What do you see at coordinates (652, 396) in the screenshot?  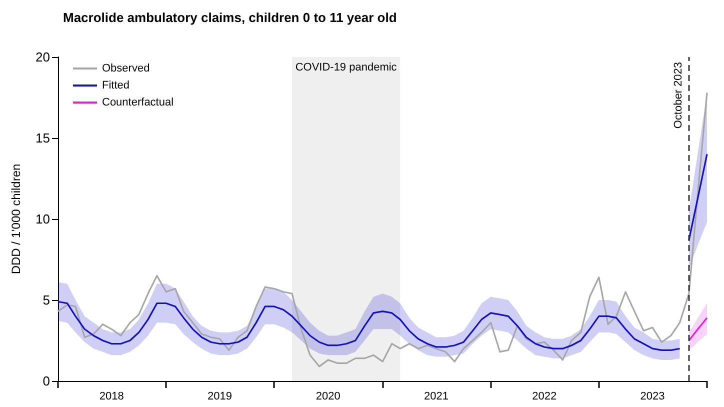 I see `x-tick-label: 2023` at bounding box center [652, 396].